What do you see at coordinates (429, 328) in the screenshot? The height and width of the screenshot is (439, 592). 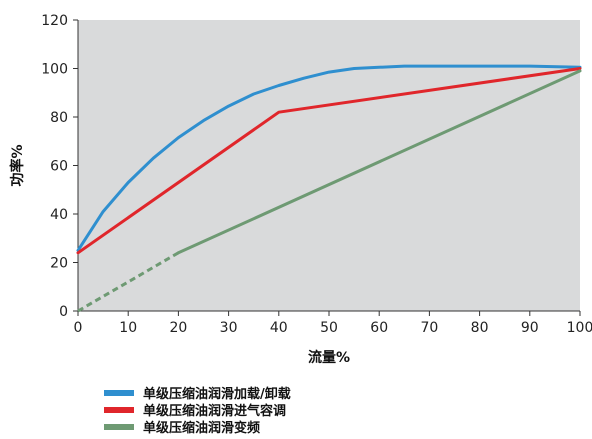 I see `x-tick-label: 70` at bounding box center [429, 328].